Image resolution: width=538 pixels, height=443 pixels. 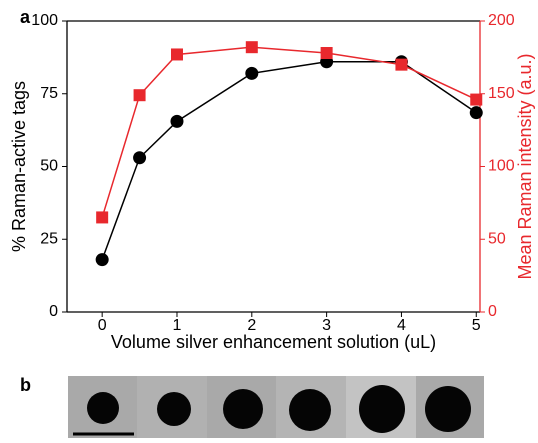 I want to click on y2-tick-label: 0, so click(x=492, y=311).